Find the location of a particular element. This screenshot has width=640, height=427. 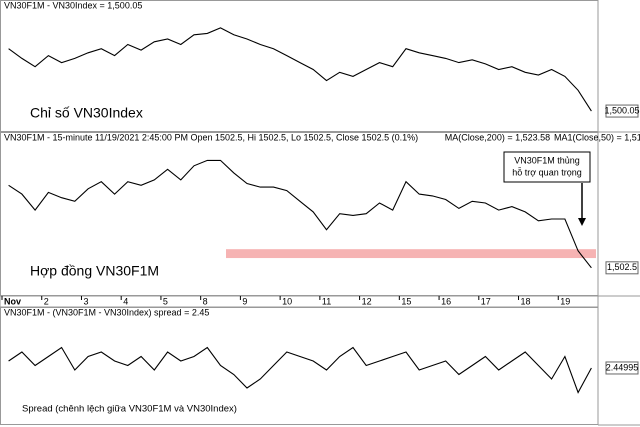

x-tick-label: Nov is located at coordinates (12, 301).